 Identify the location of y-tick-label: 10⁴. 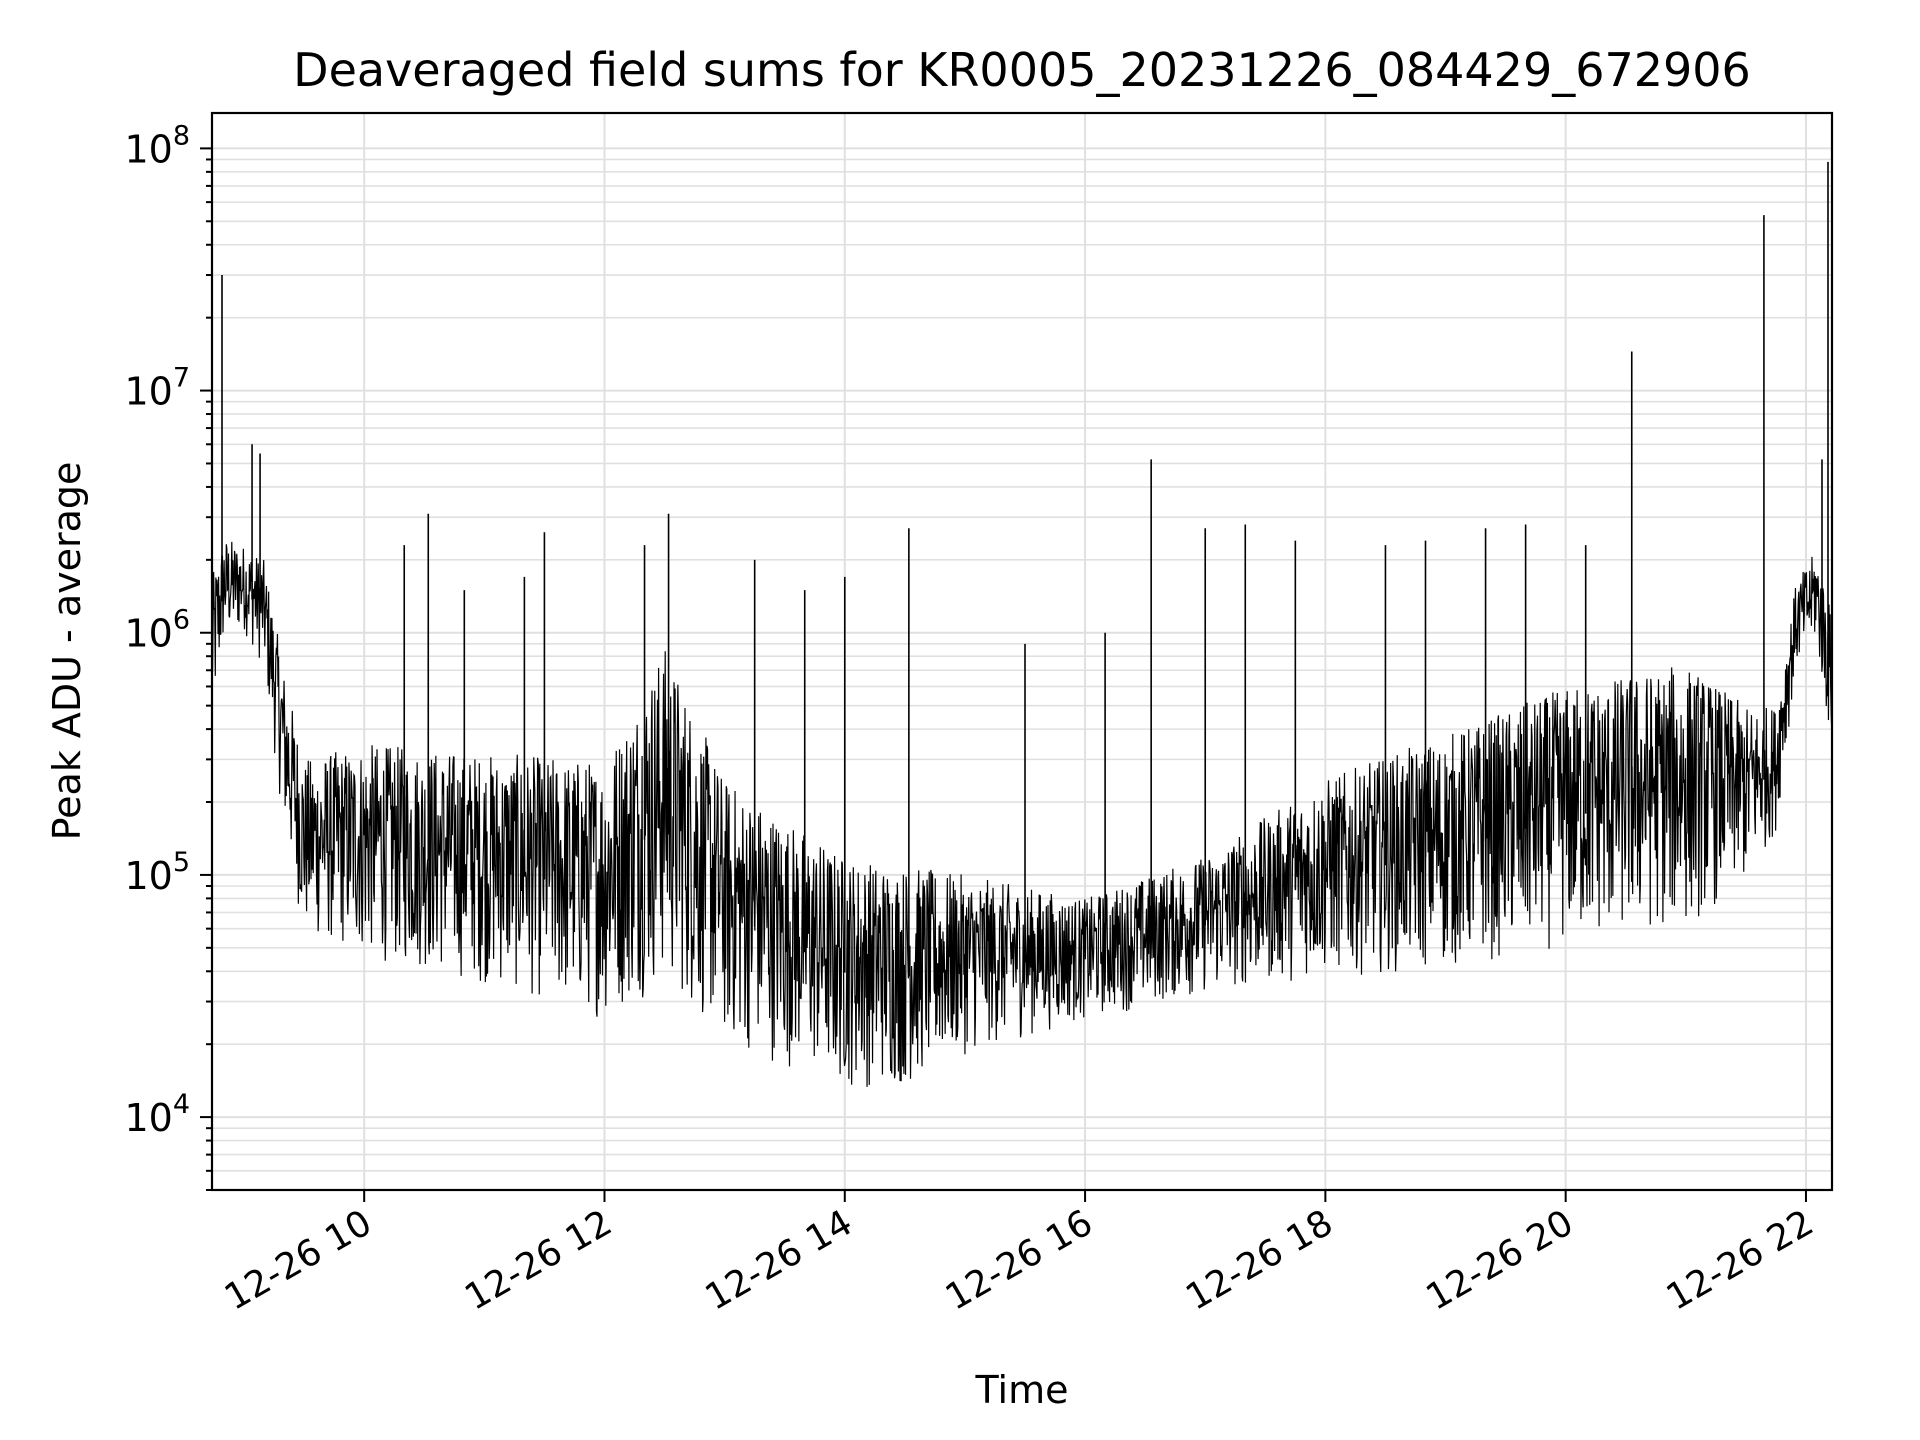
(157, 1114).